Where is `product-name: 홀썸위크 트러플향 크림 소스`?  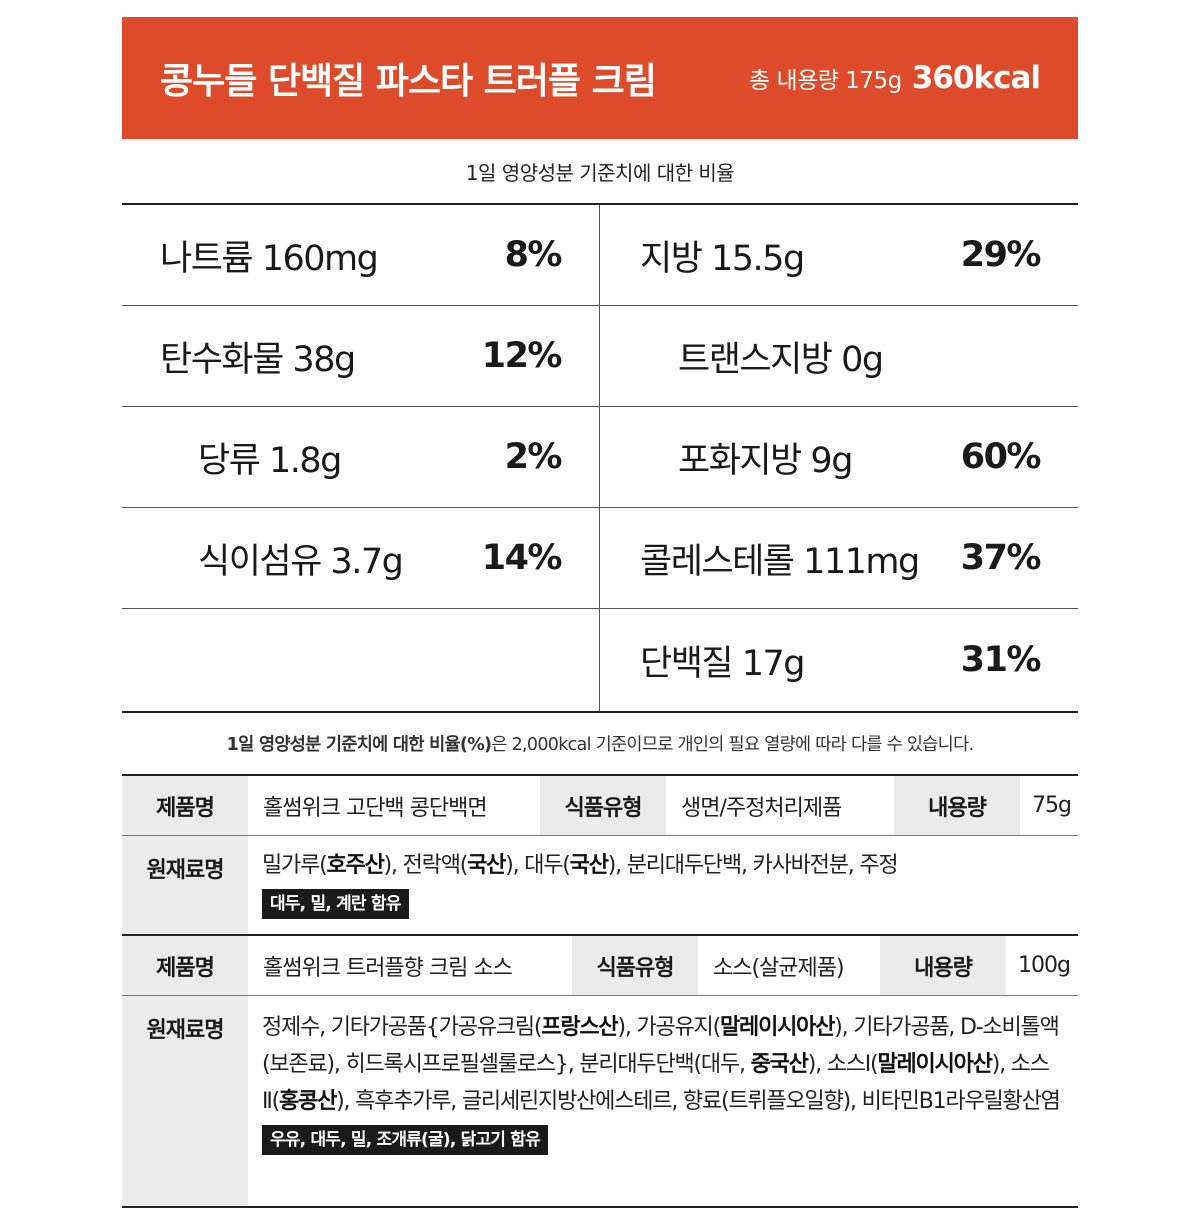
product-name: 홀썸위크 트러플향 크림 소스 is located at coordinates (388, 968).